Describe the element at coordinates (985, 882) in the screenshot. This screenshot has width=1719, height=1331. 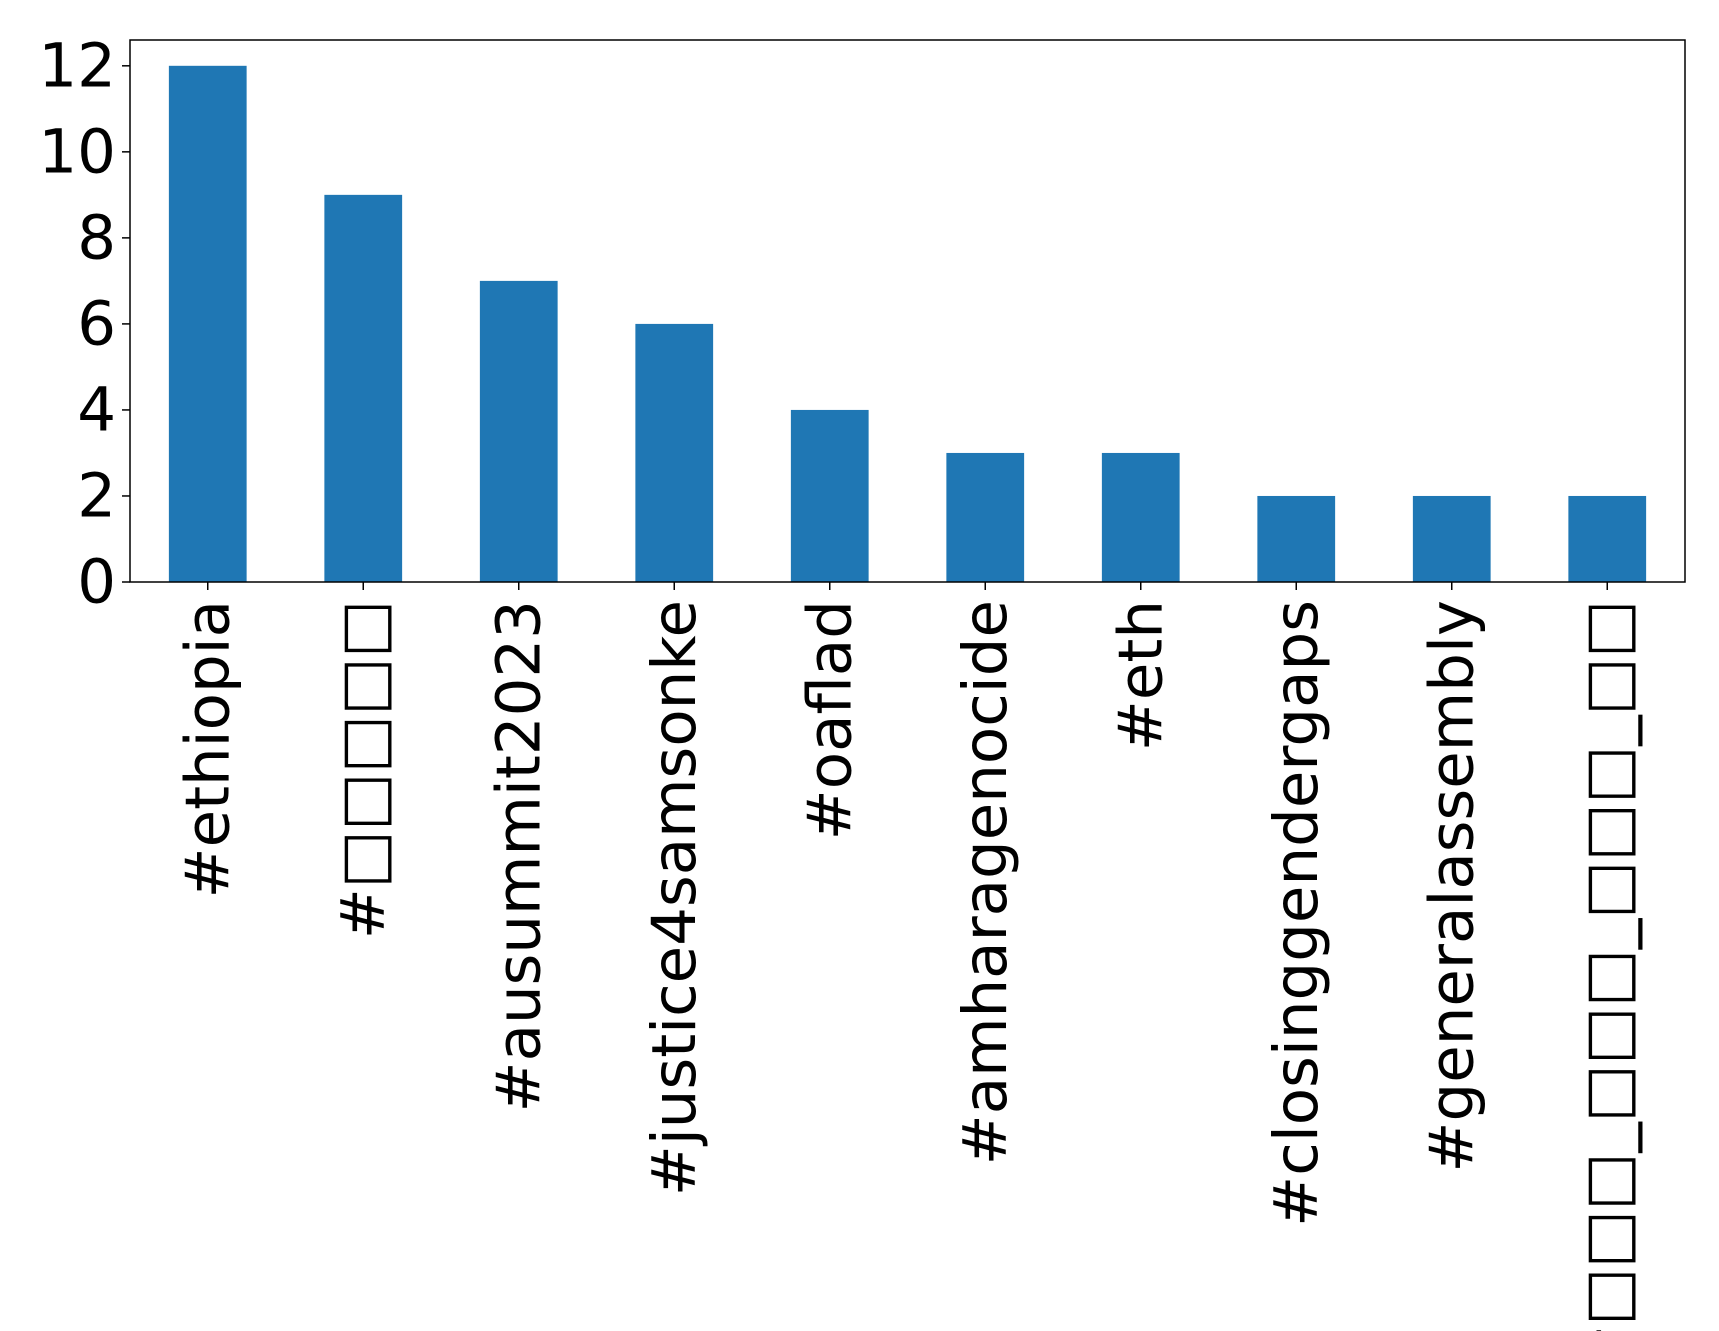
I see `x-tick-label-5: #amharagenocide` at that location.